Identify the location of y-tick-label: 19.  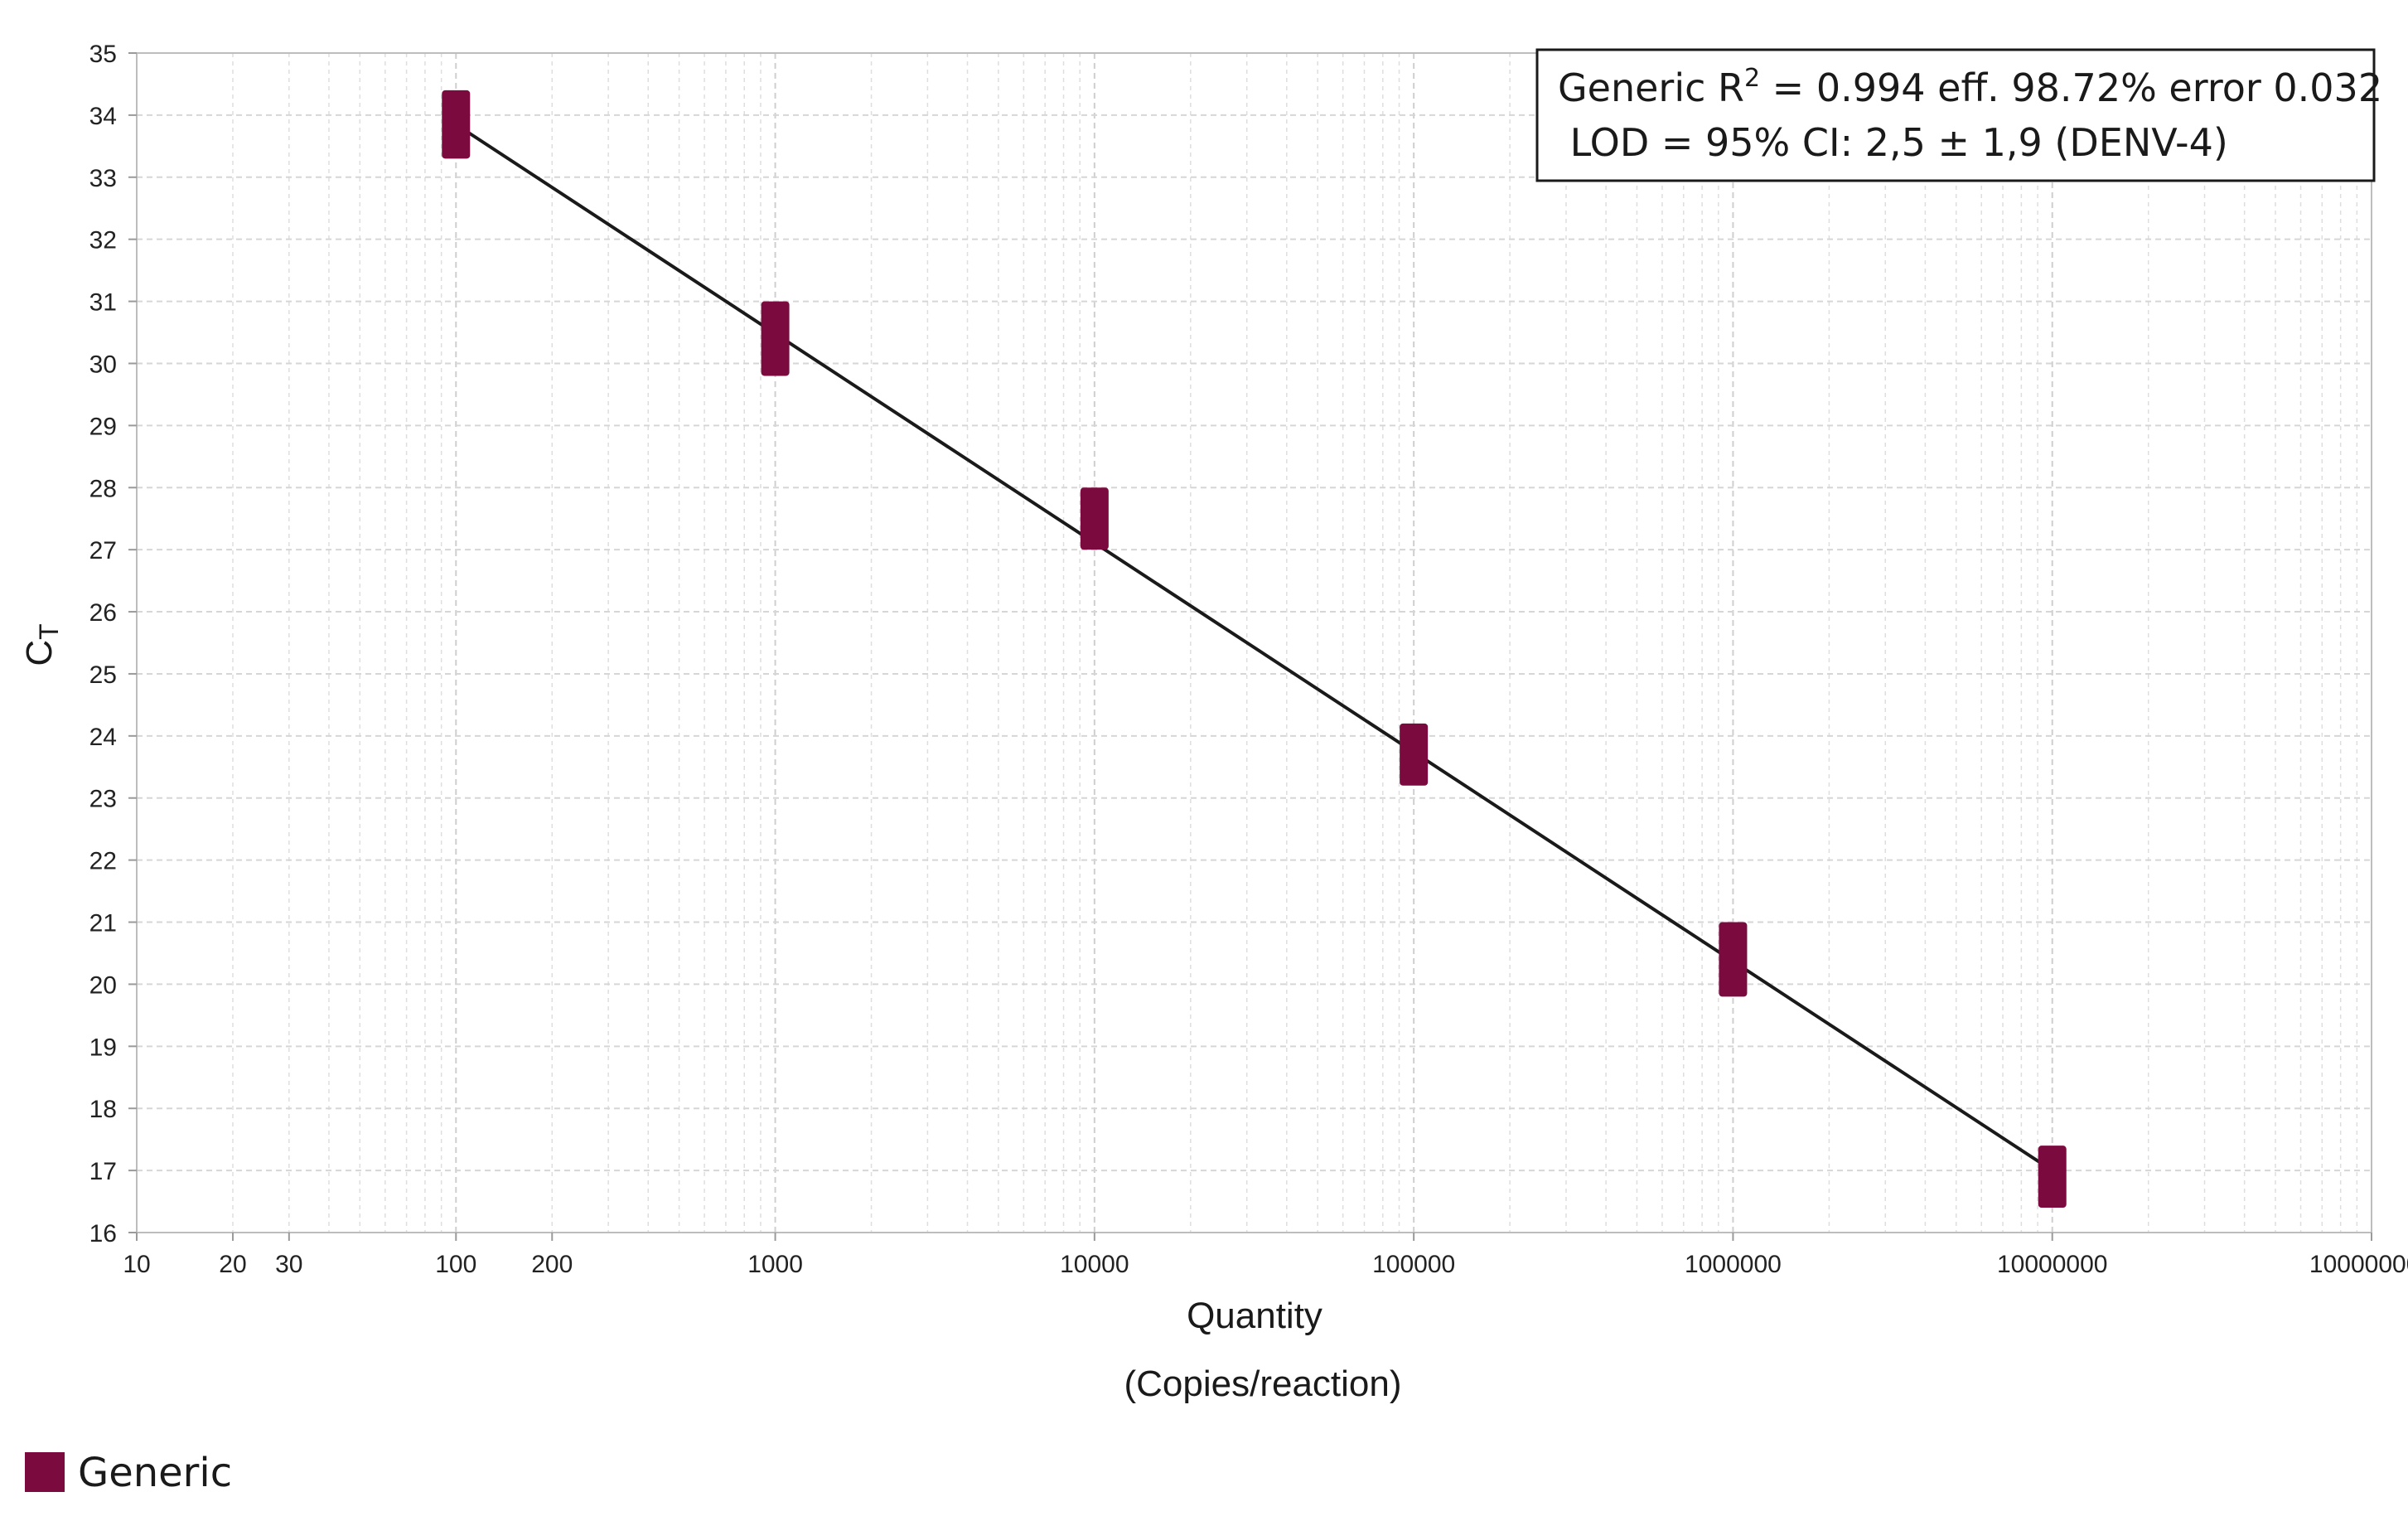
(103, 1047).